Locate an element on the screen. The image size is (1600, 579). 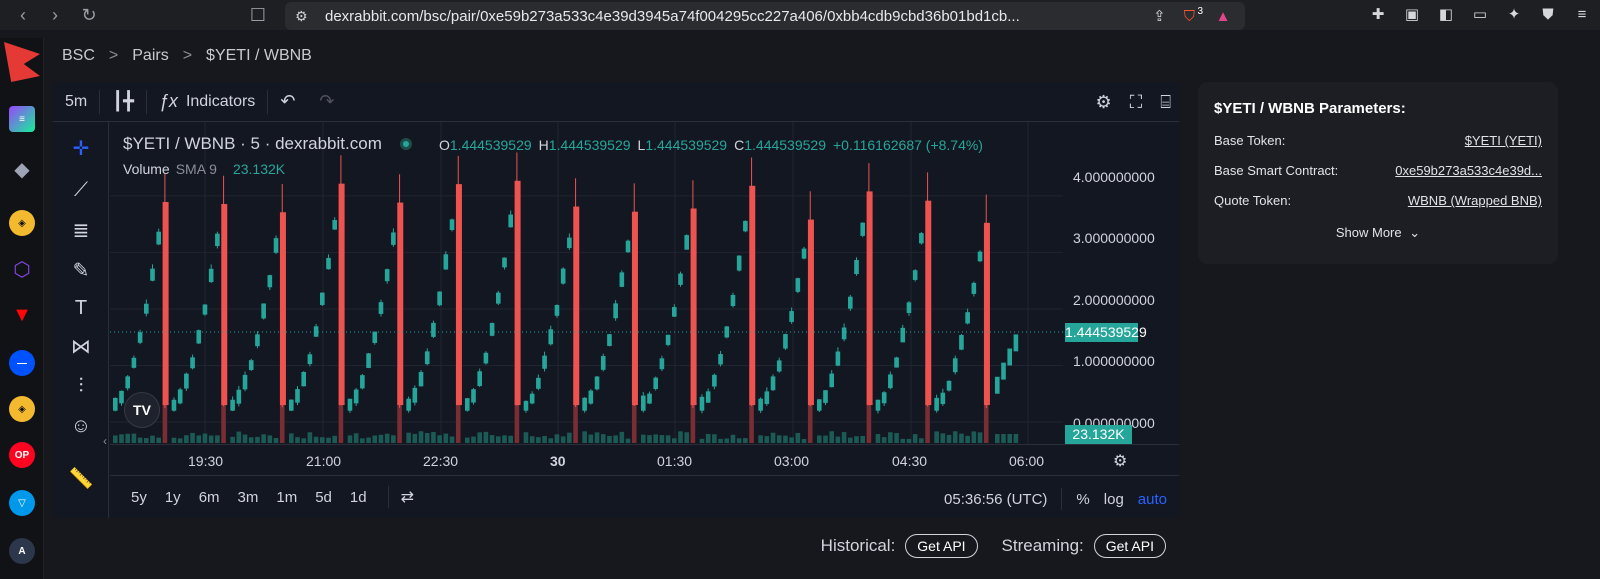
streaming-get-api-button: Get API is located at coordinates (1129, 546).